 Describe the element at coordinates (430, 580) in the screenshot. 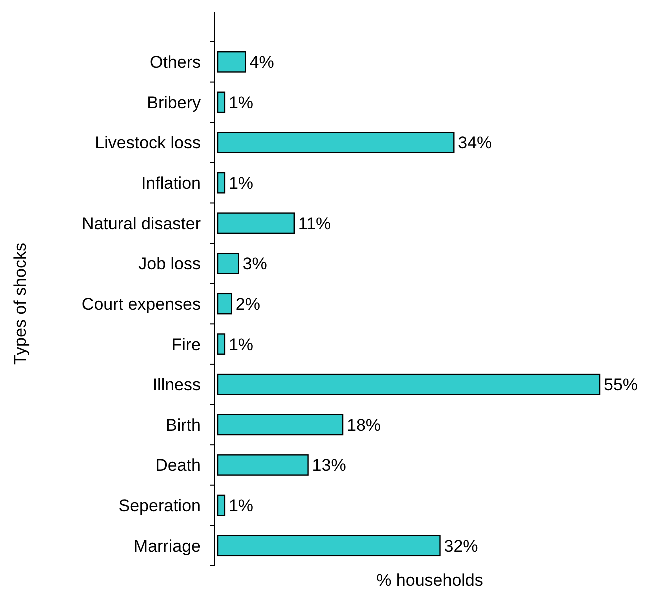

I see `x-axis-title: % households` at that location.